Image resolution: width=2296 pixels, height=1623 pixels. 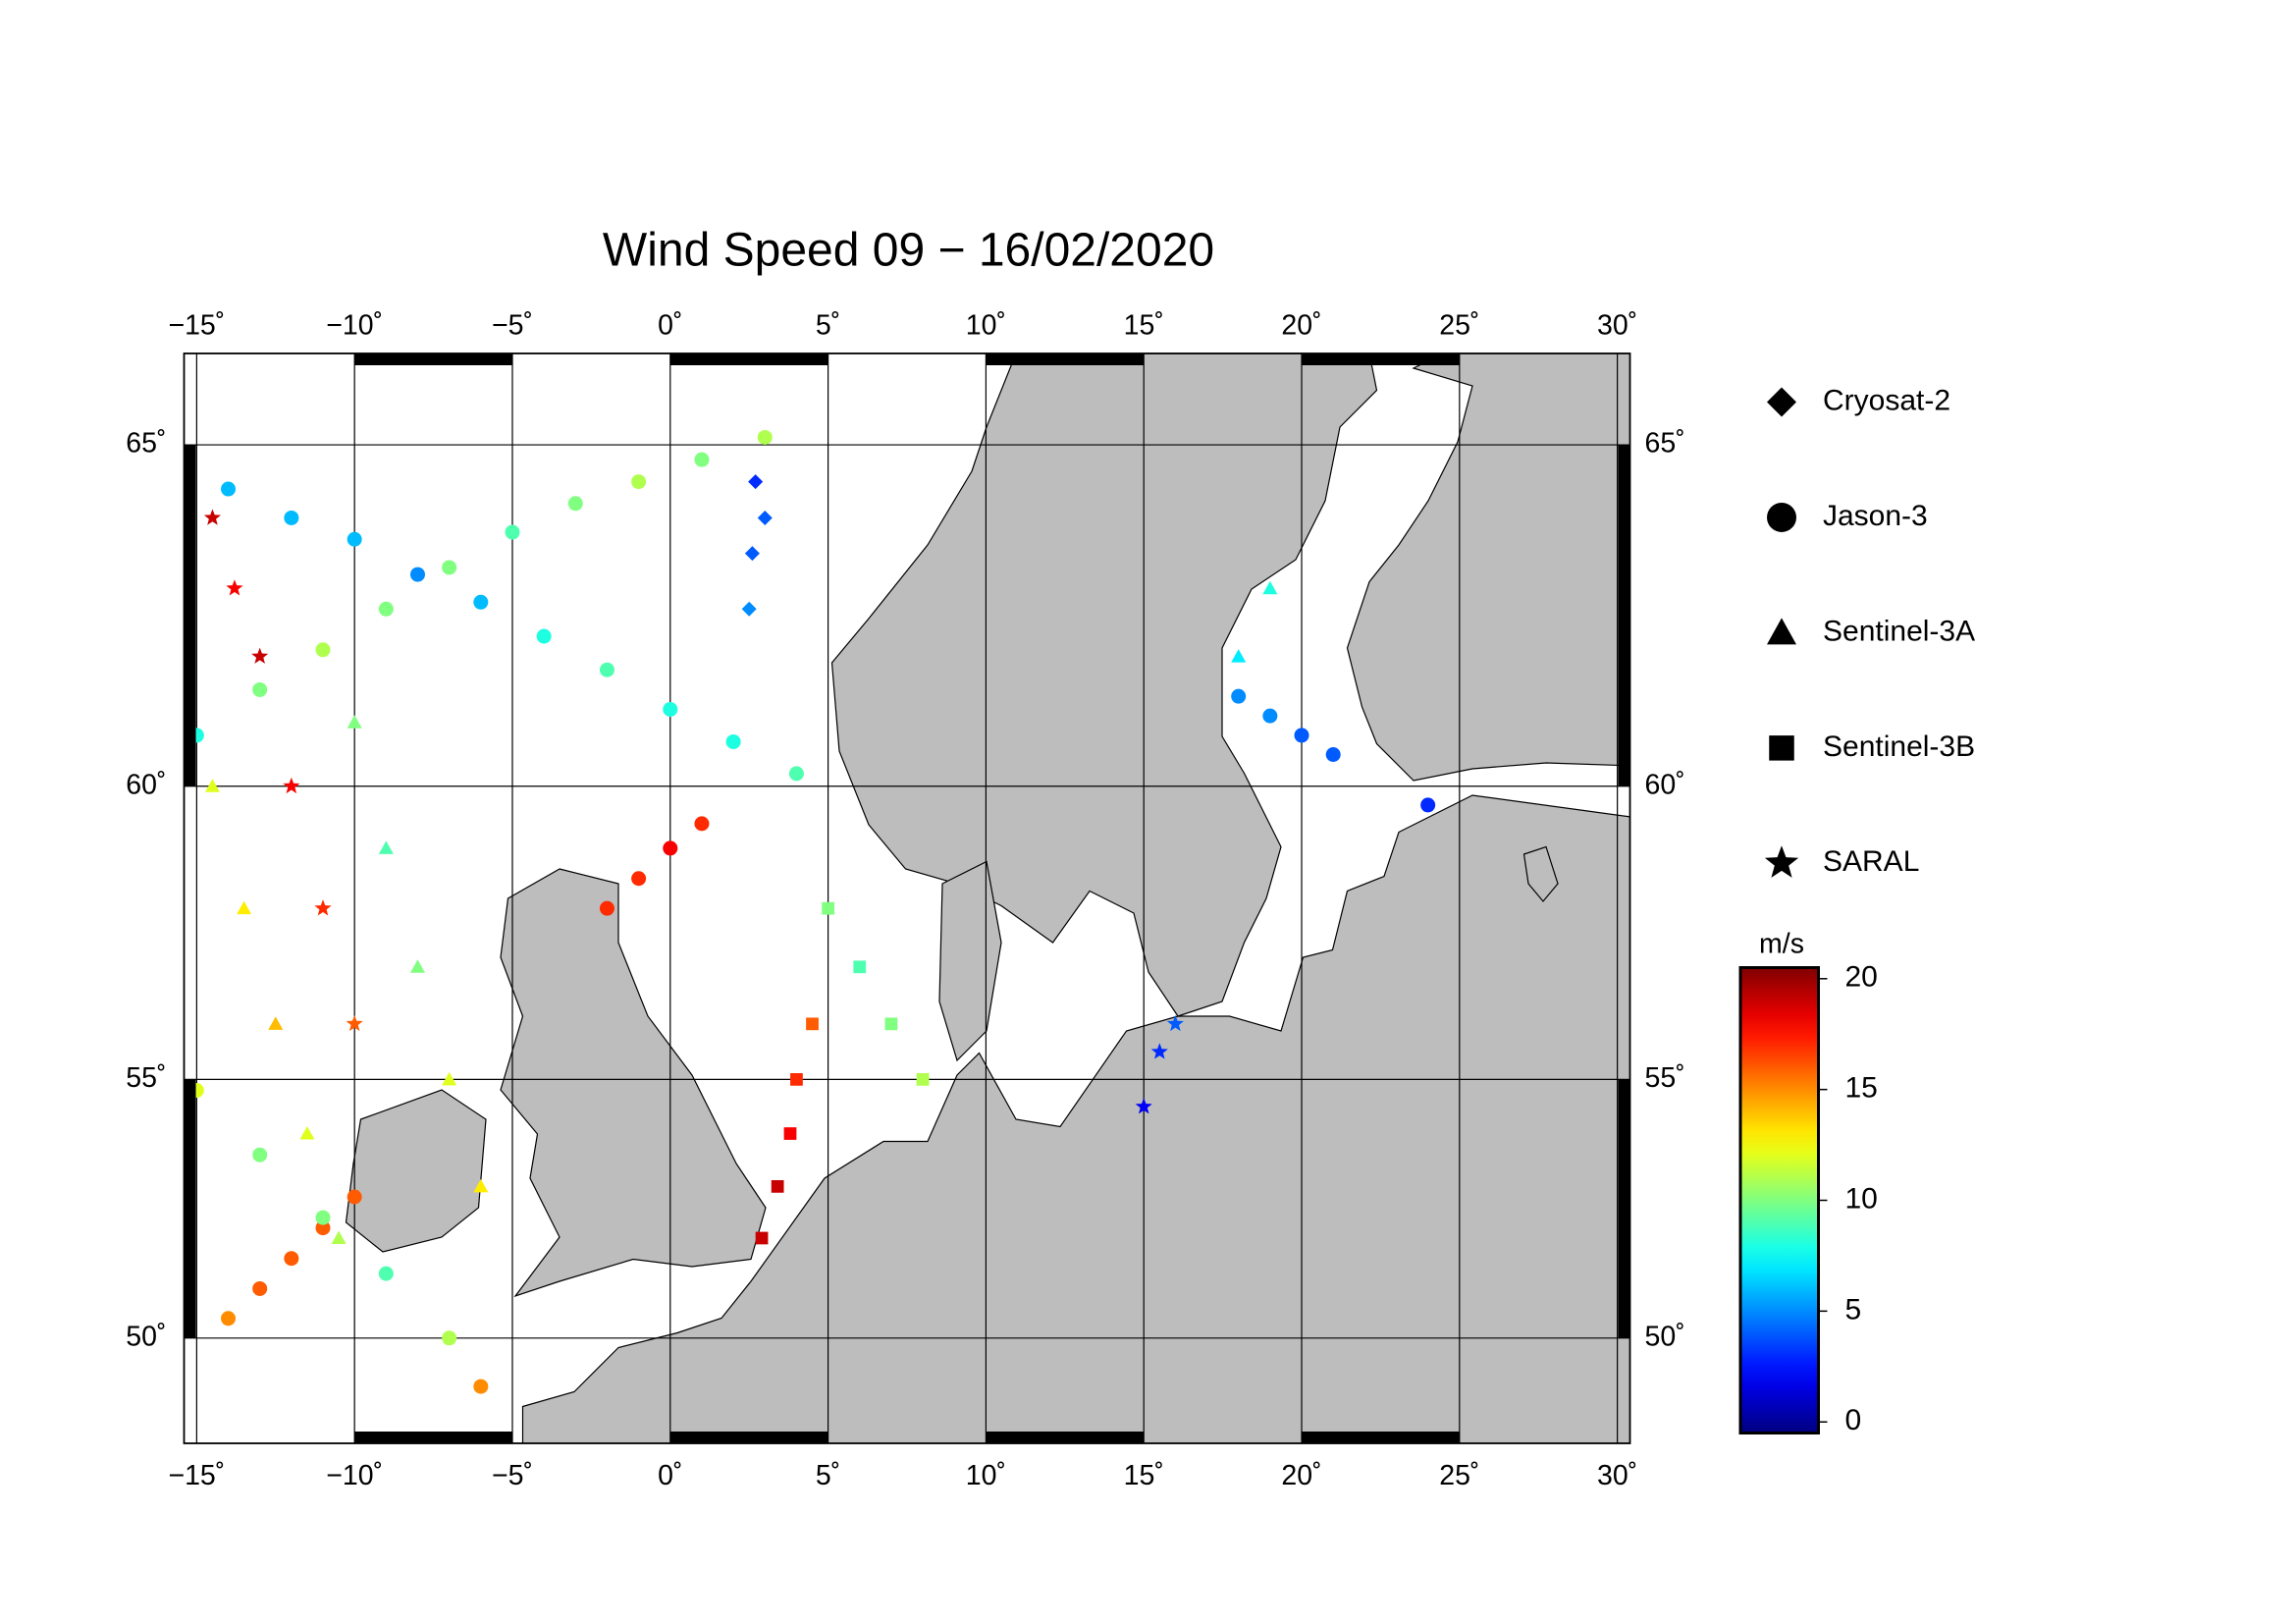 I want to click on colorbar-tick-label: 20, so click(x=1862, y=977).